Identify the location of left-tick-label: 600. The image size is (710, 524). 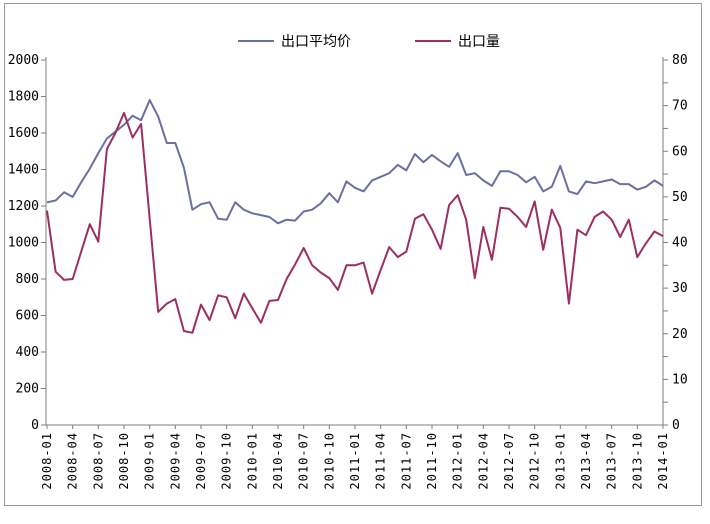
(27, 316).